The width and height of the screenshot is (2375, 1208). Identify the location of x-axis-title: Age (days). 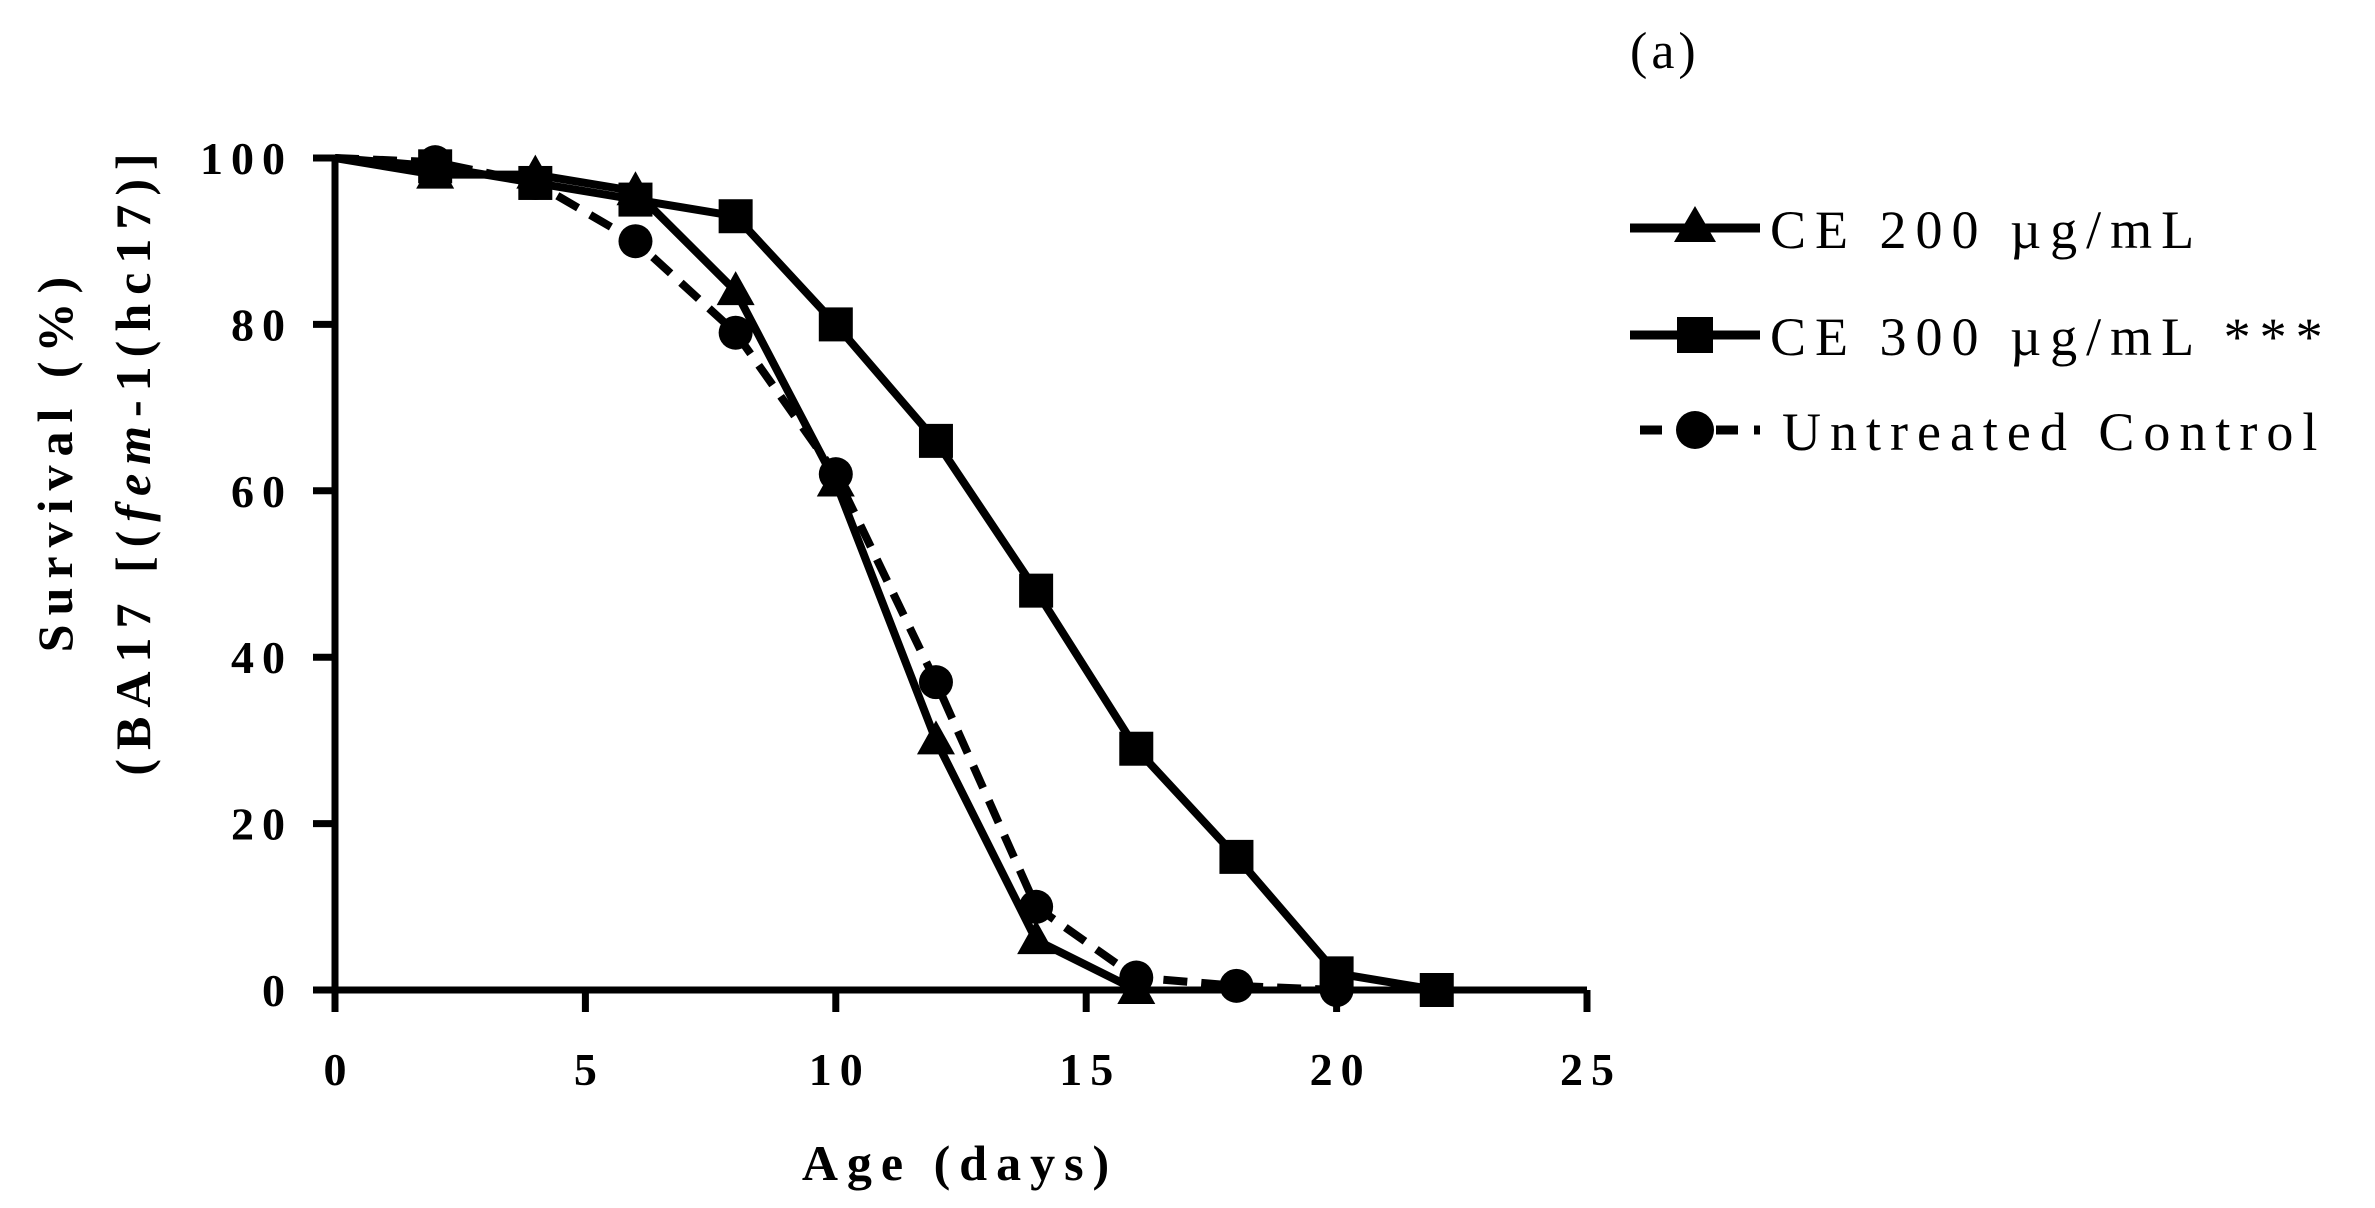
(960, 1163).